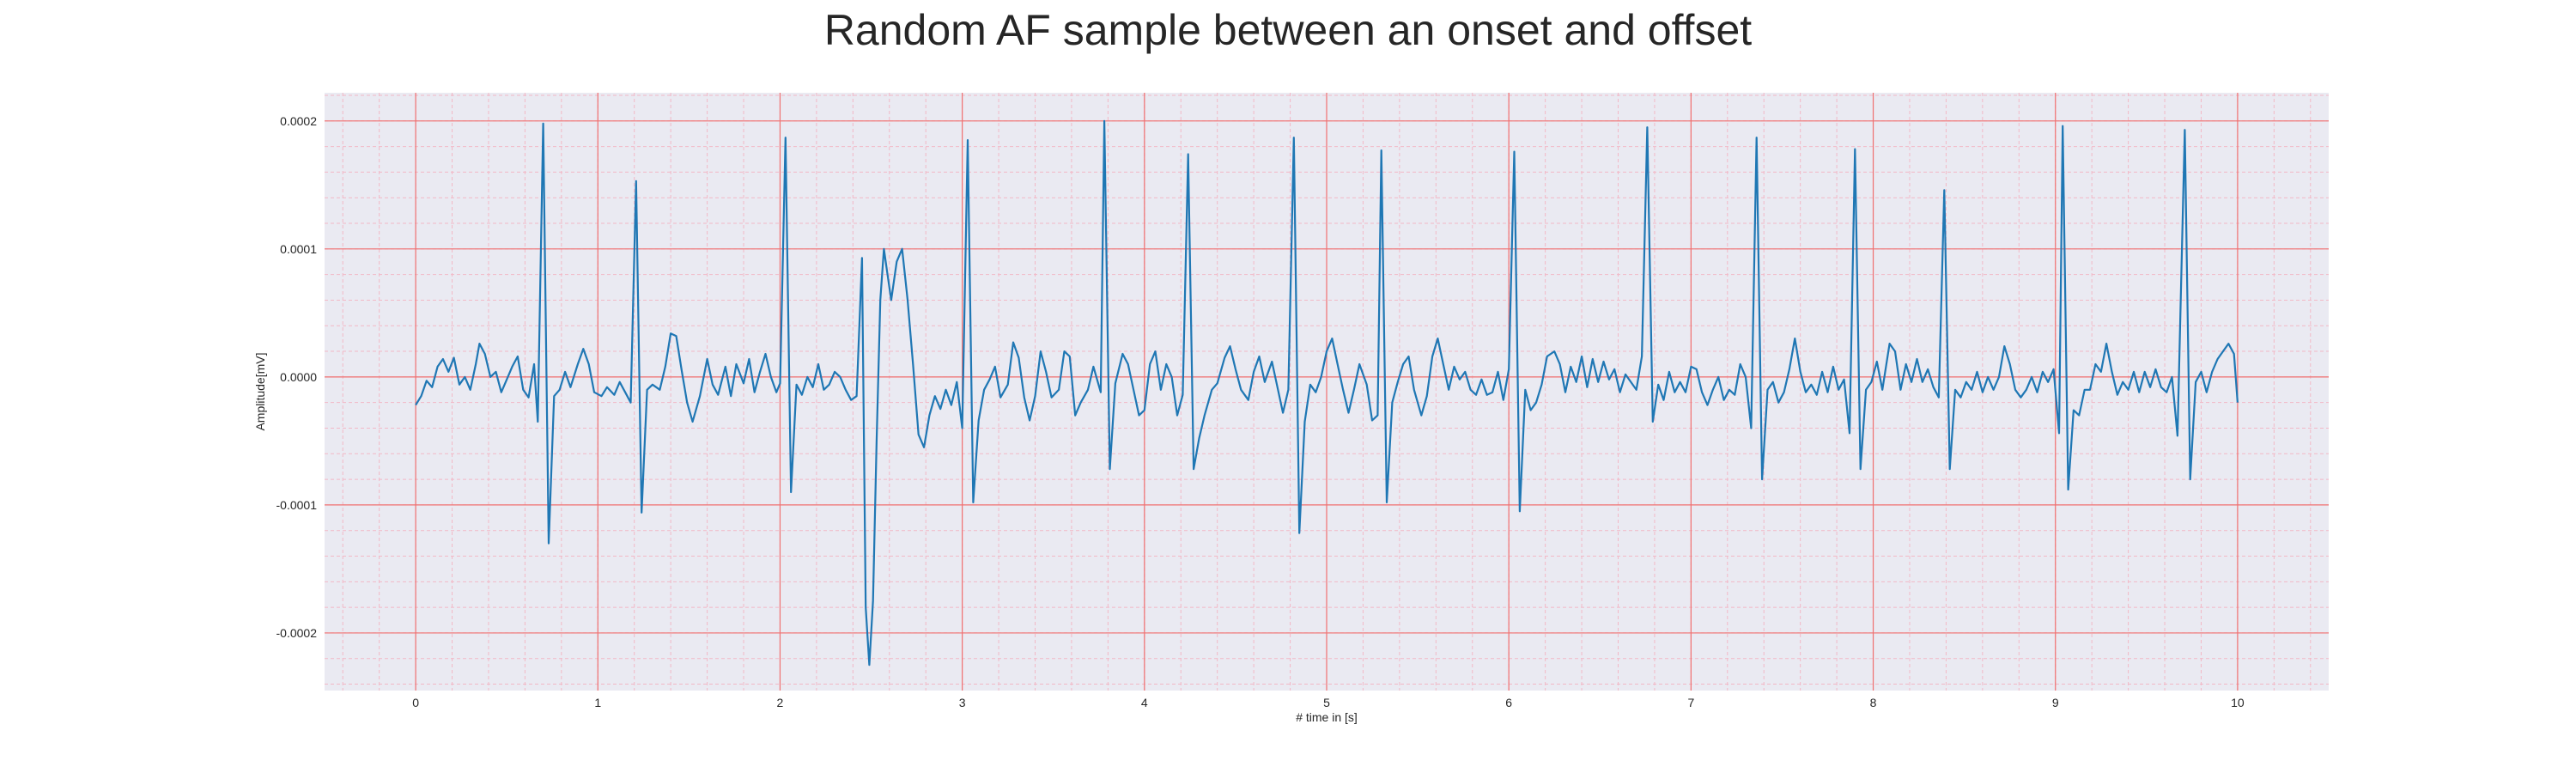 This screenshot has width=2576, height=773. Describe the element at coordinates (298, 249) in the screenshot. I see `y-tick-label: 0.0001` at that location.